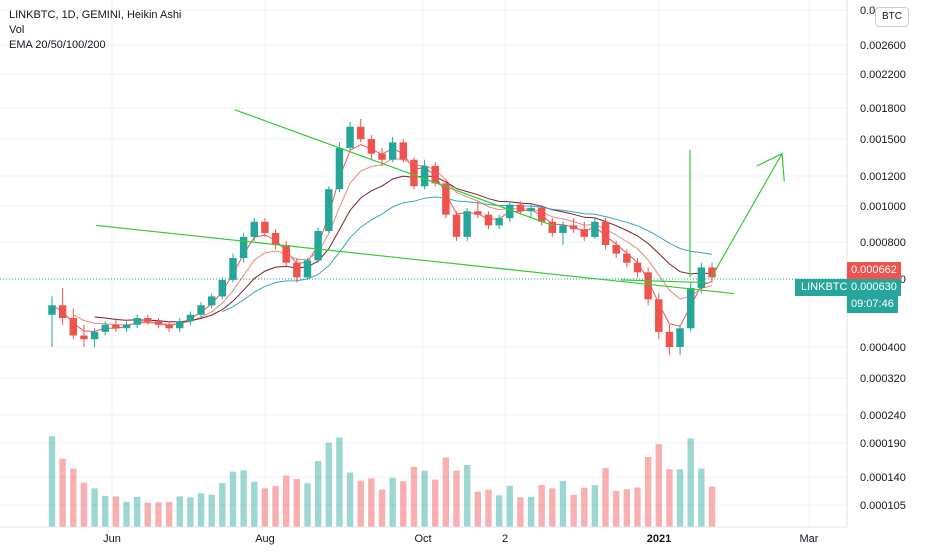  Describe the element at coordinates (17, 30) in the screenshot. I see `volume-legend: Vol` at that location.